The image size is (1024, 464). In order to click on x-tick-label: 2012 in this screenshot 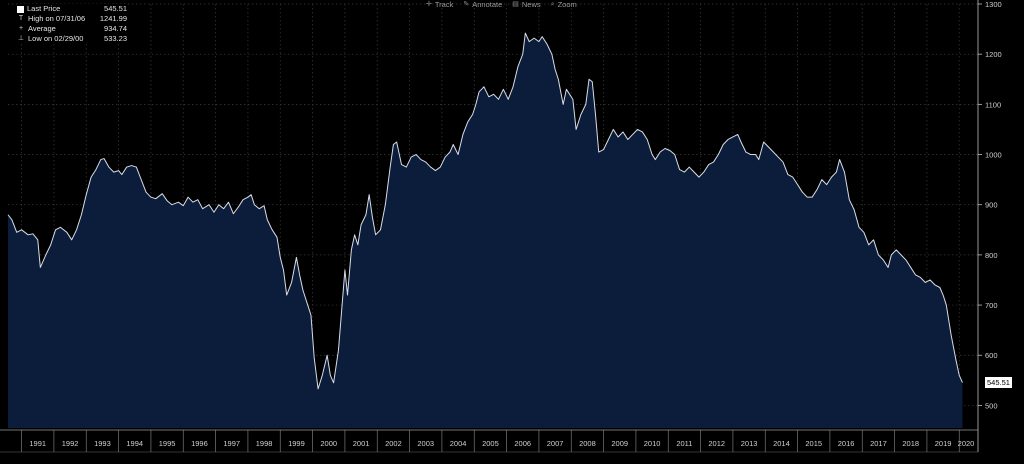, I will do `click(716, 443)`.